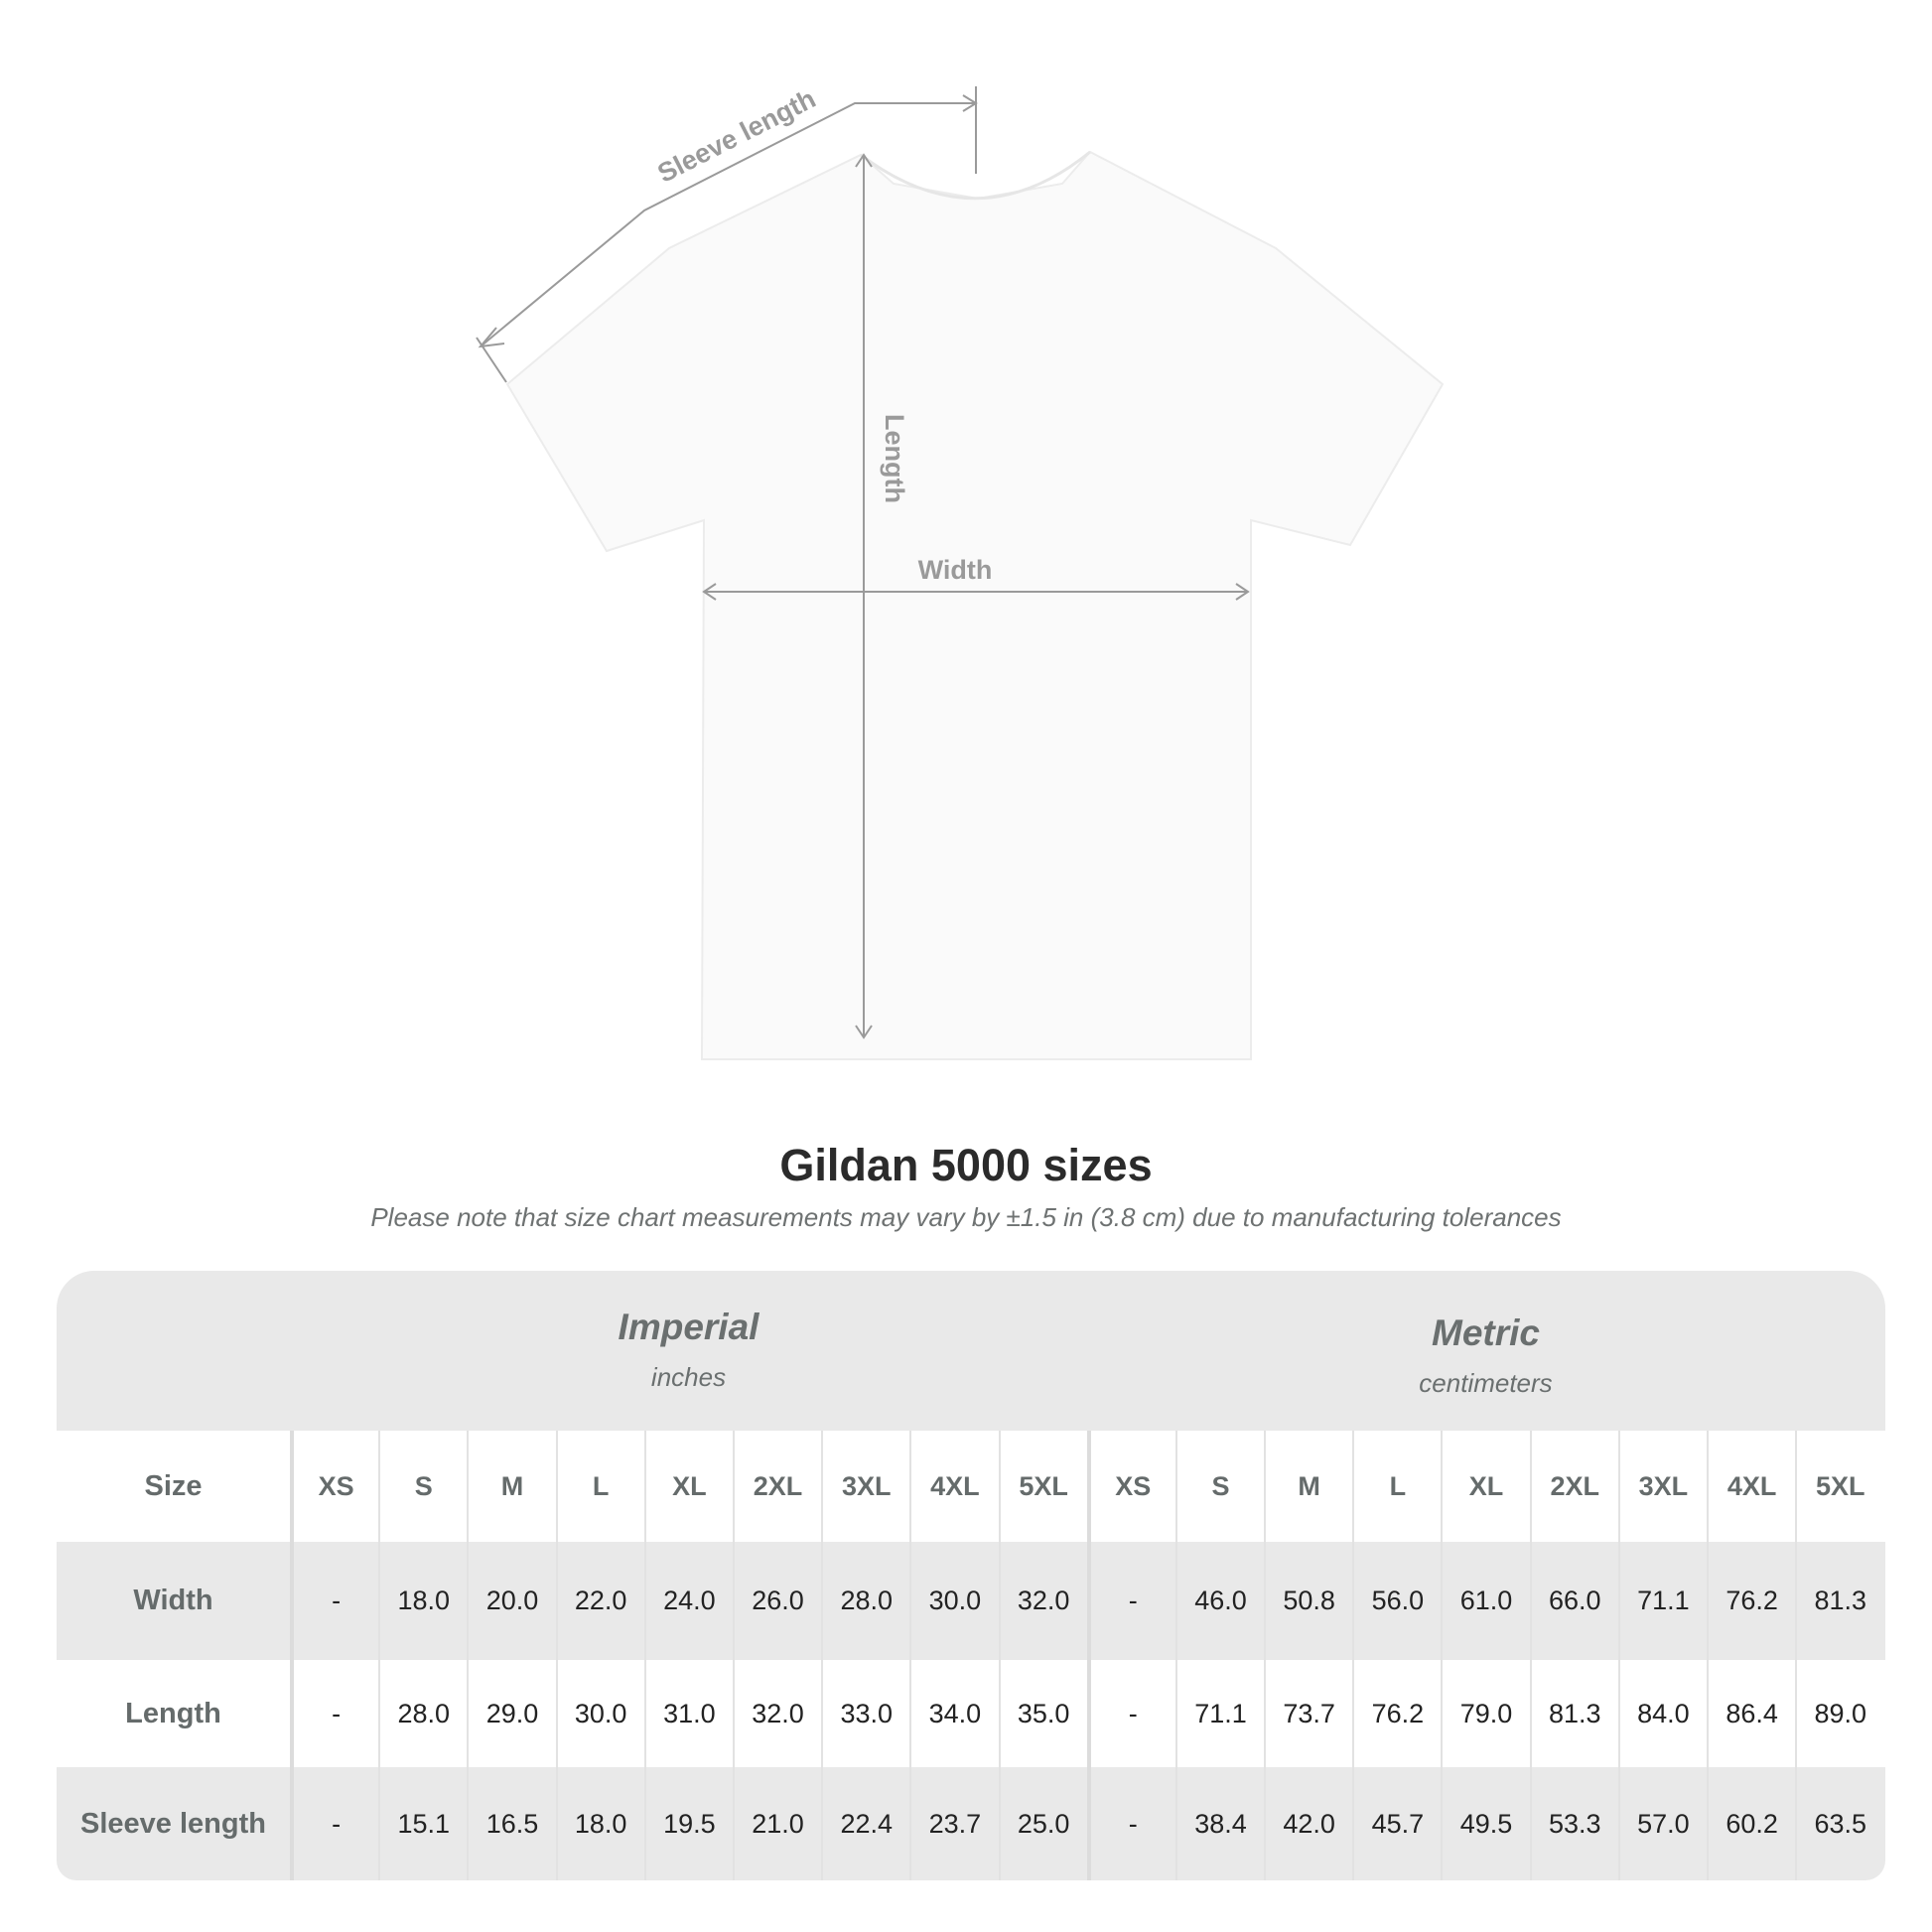 The height and width of the screenshot is (1932, 1932). I want to click on size-header-metric: XS, so click(1130, 1486).